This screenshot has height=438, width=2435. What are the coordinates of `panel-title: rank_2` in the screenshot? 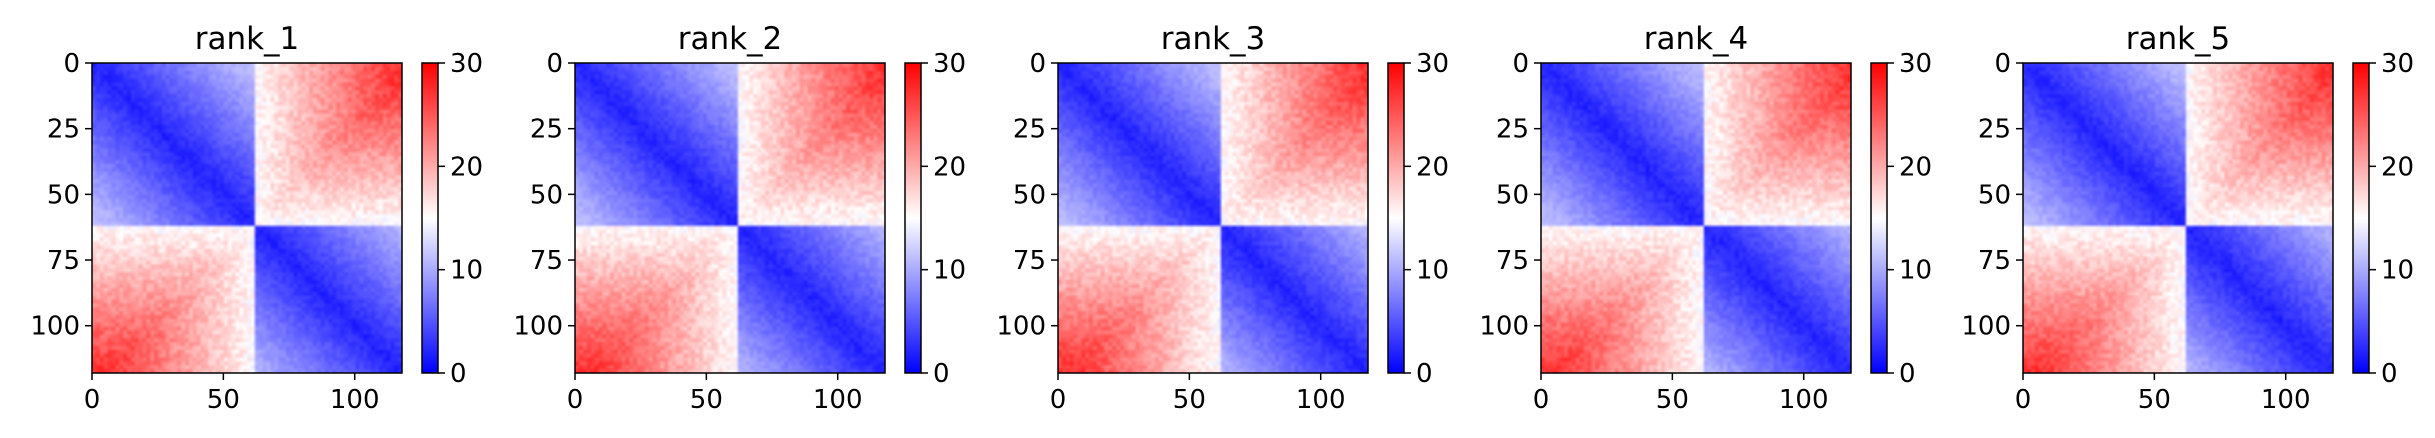 It's located at (730, 39).